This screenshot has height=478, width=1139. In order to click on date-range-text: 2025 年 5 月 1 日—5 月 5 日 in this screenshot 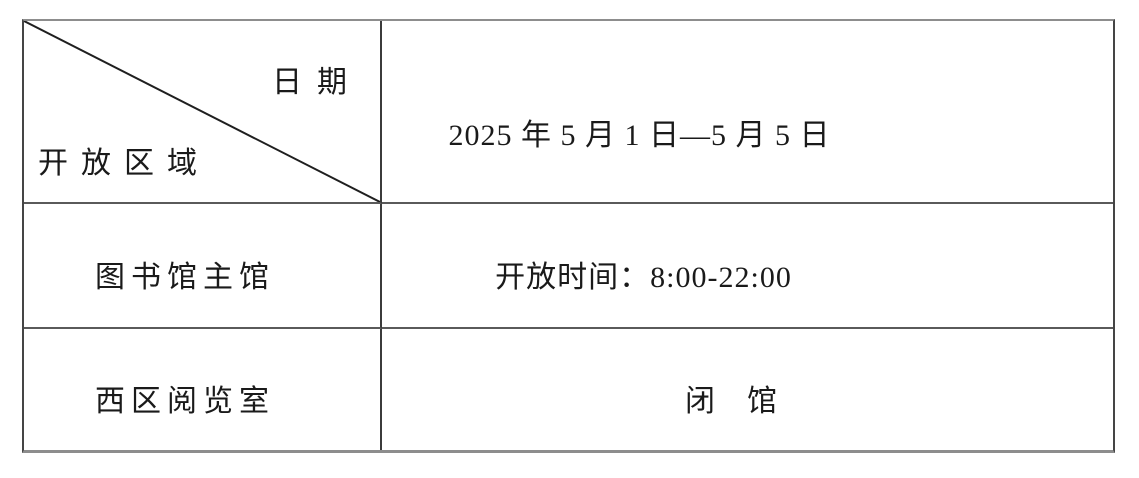, I will do `click(639, 135)`.